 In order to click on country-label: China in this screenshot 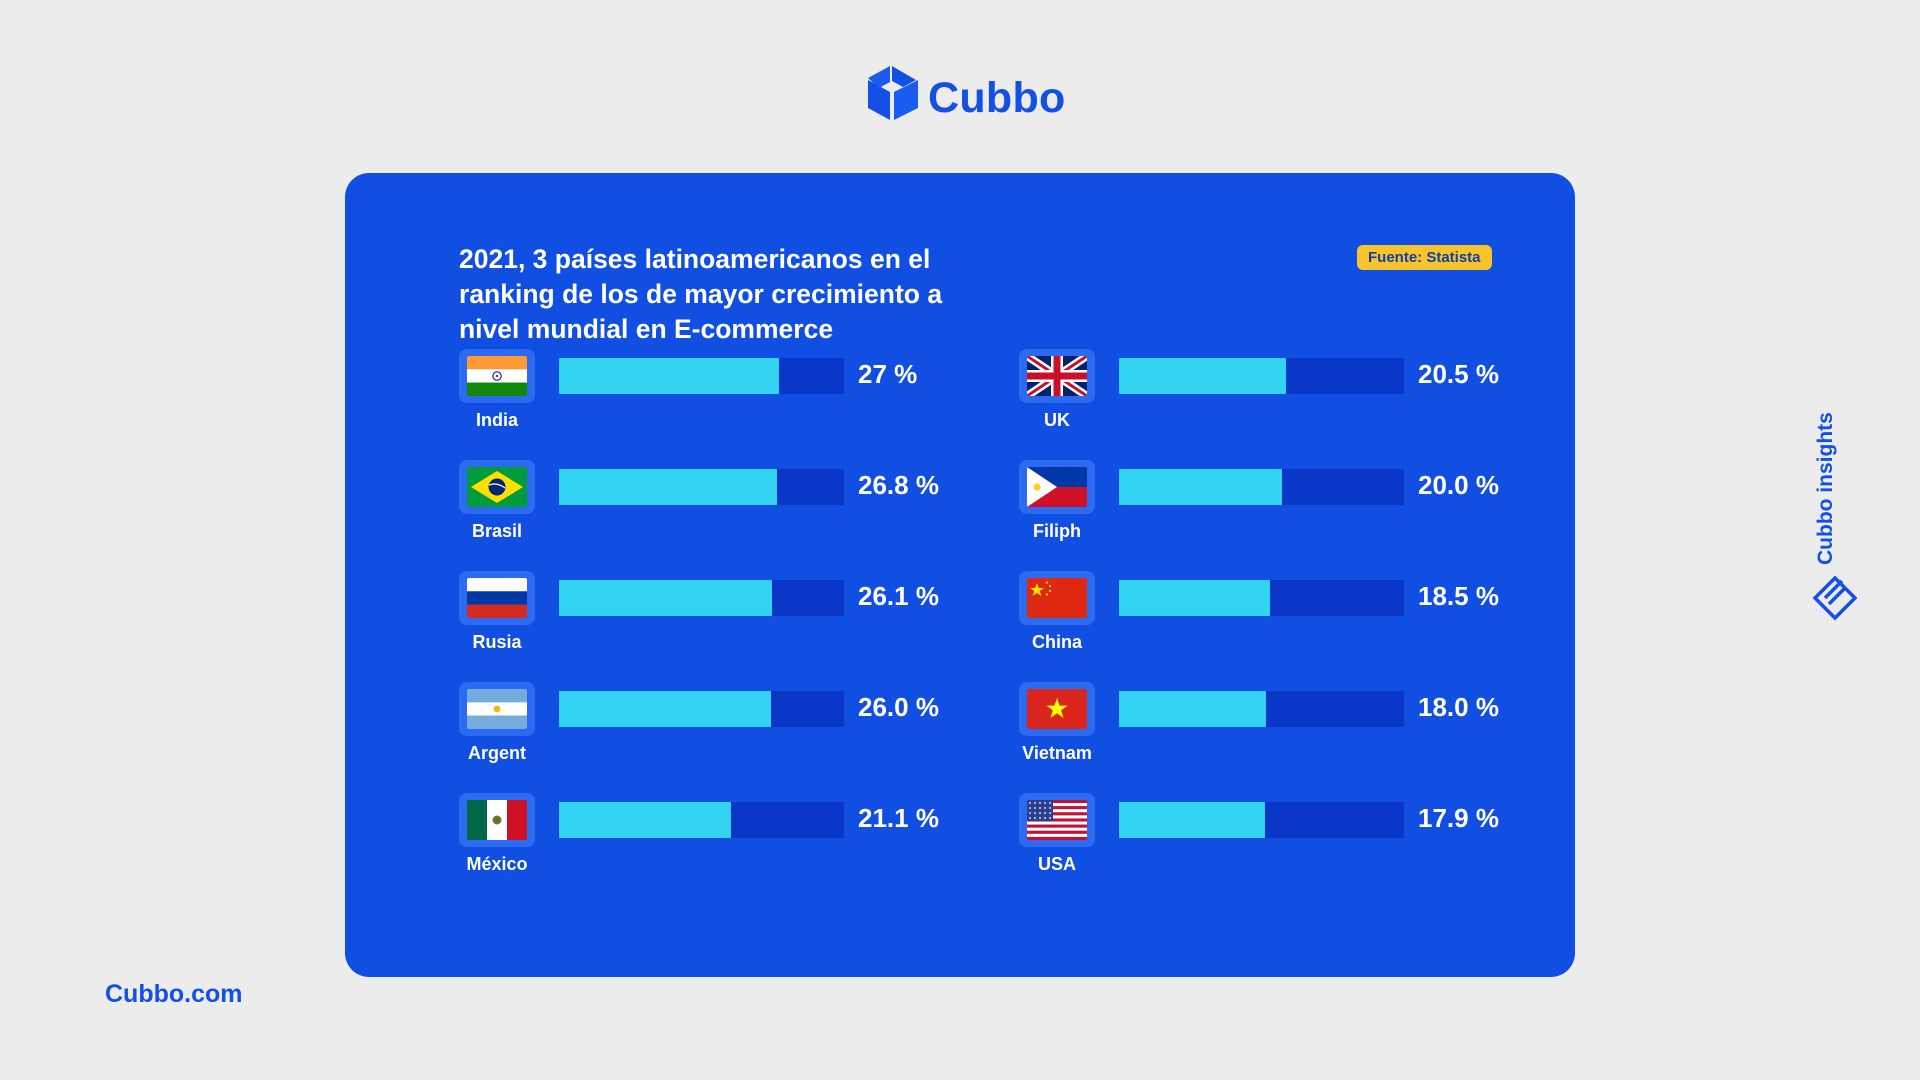, I will do `click(1056, 642)`.